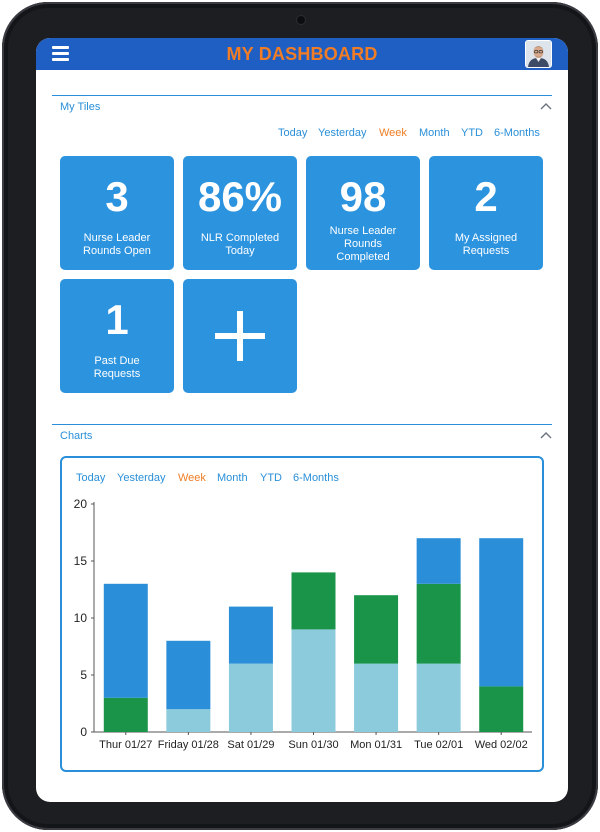 This screenshot has height=832, width=600. What do you see at coordinates (117, 196) in the screenshot?
I see `tile-value: 3` at bounding box center [117, 196].